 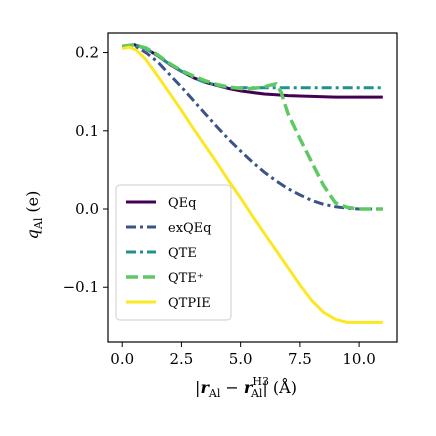 What do you see at coordinates (87, 209) in the screenshot?
I see `y-tick-label: 0.0` at bounding box center [87, 209].